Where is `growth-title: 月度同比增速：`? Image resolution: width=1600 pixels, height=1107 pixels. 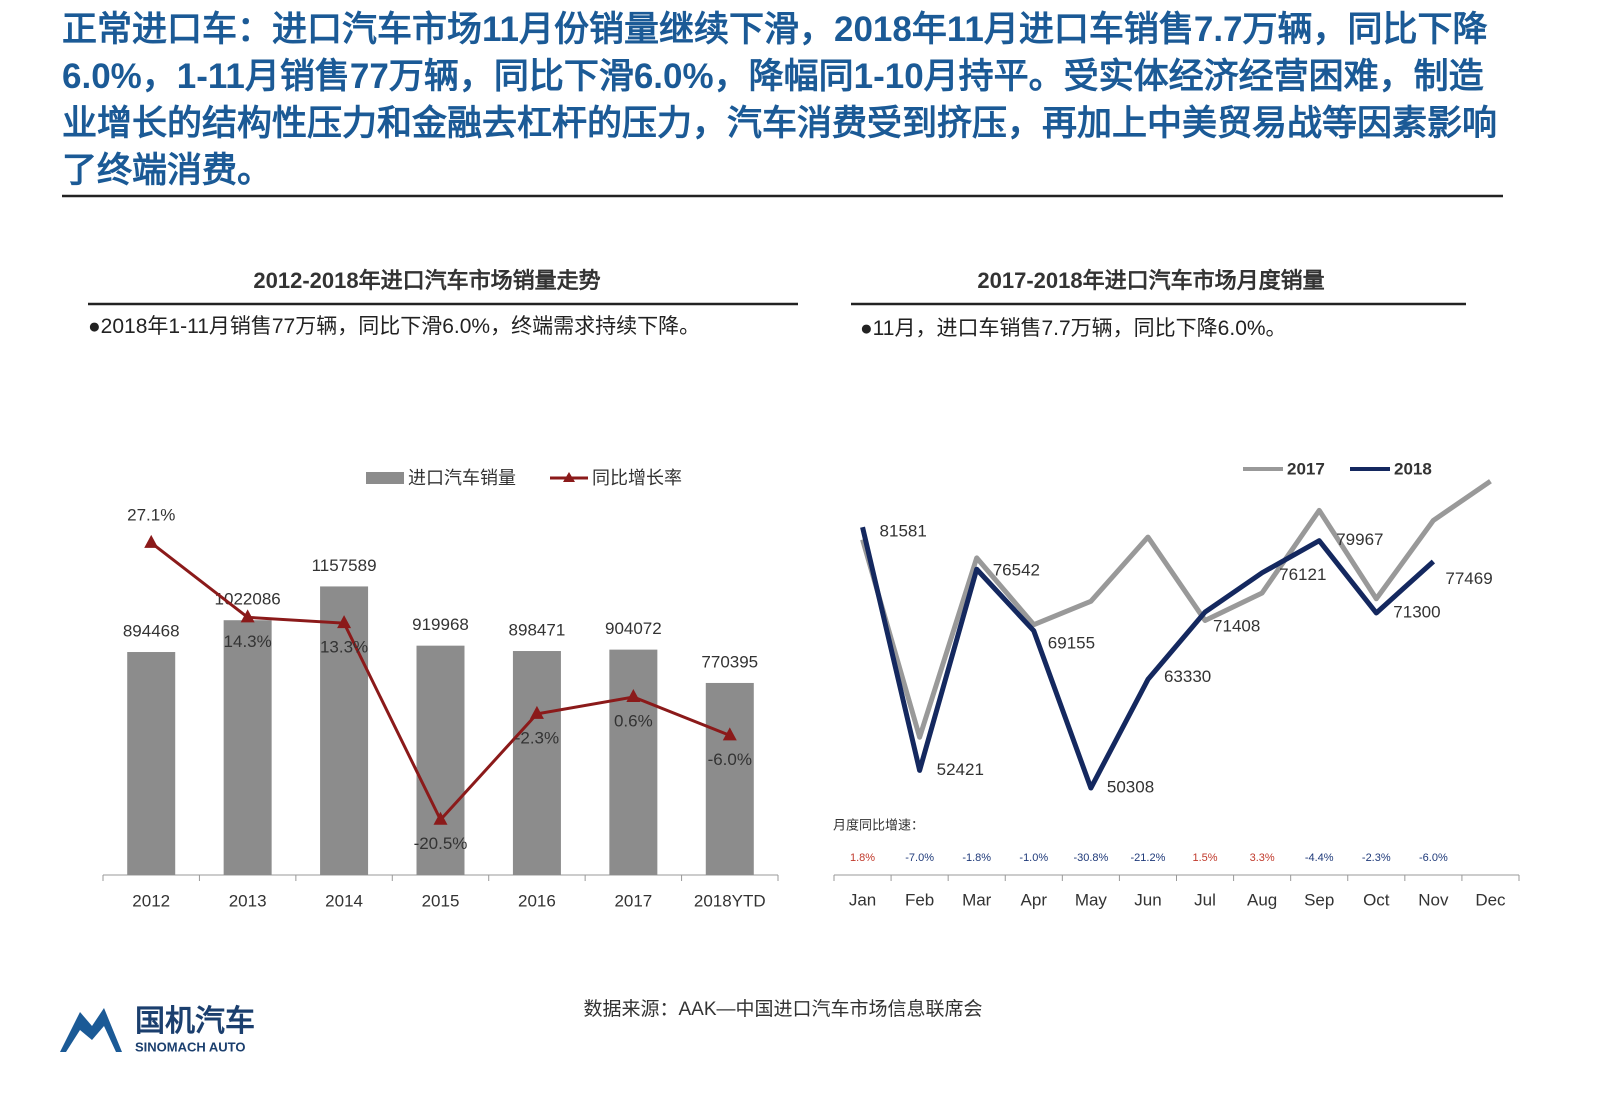
growth-title: 月度同比增速： is located at coordinates (878, 824).